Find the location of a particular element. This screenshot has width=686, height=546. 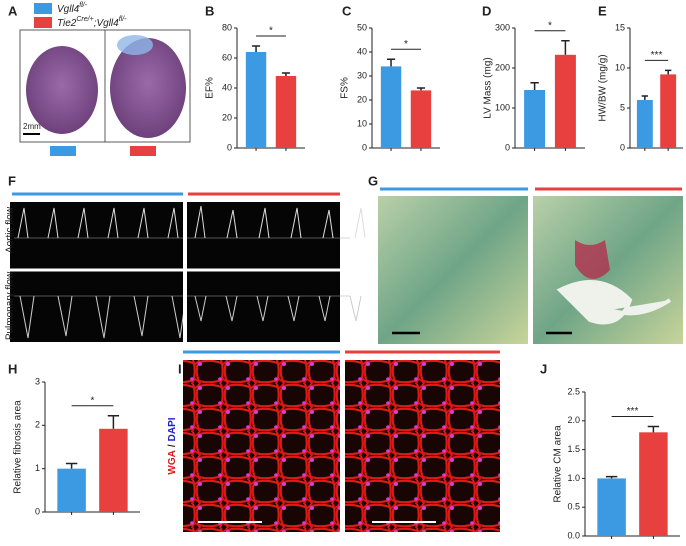

y-tick-label: 15 is located at coordinates (620, 27).